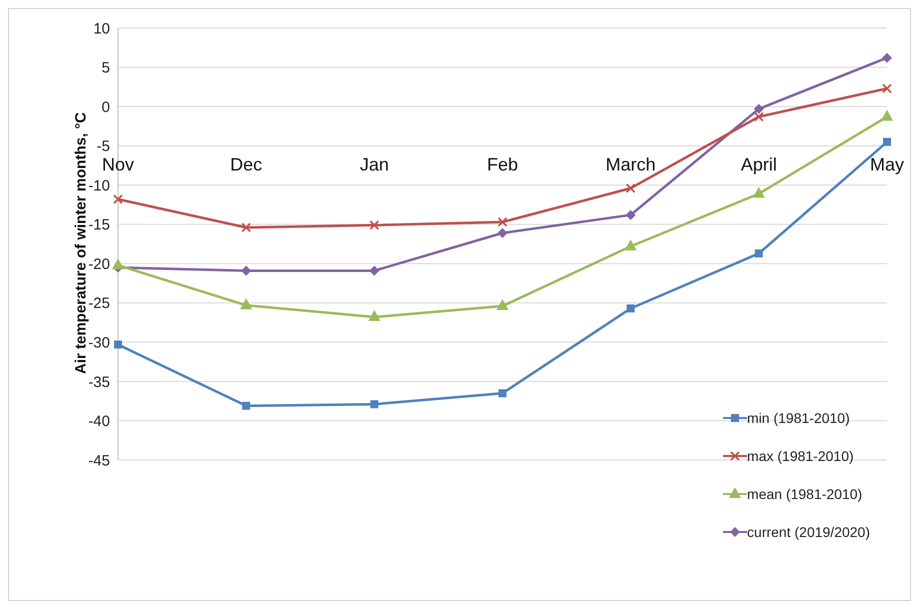 This screenshot has width=919, height=607. What do you see at coordinates (99, 421) in the screenshot?
I see `y-tick-label: -40` at bounding box center [99, 421].